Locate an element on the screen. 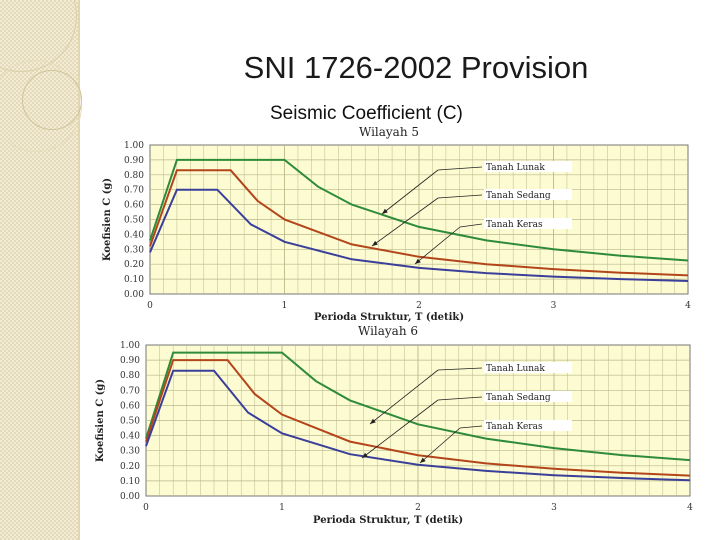  side-divider is located at coordinates (79, 270).